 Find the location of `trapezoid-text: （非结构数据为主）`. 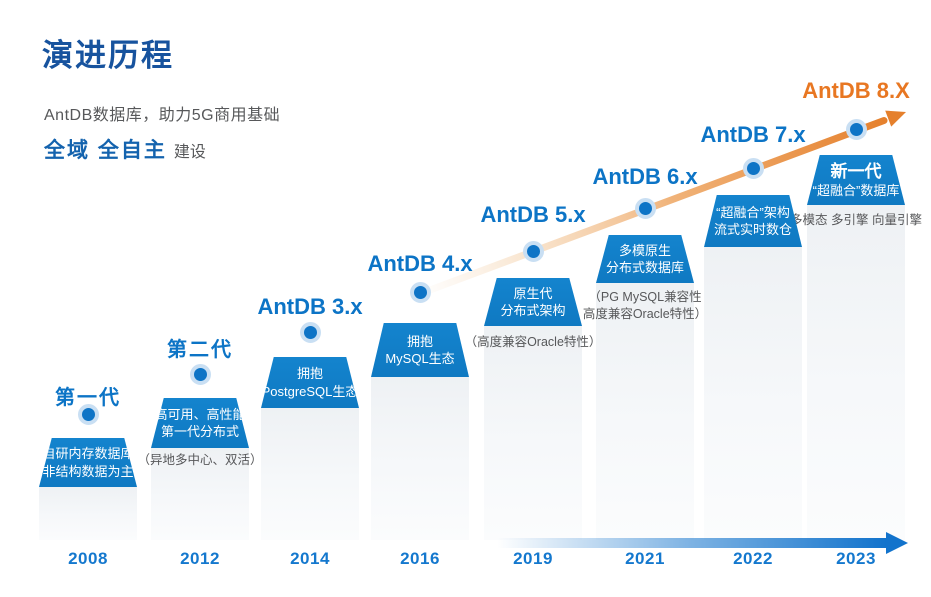

trapezoid-text: （非结构数据为主） is located at coordinates (88, 471).